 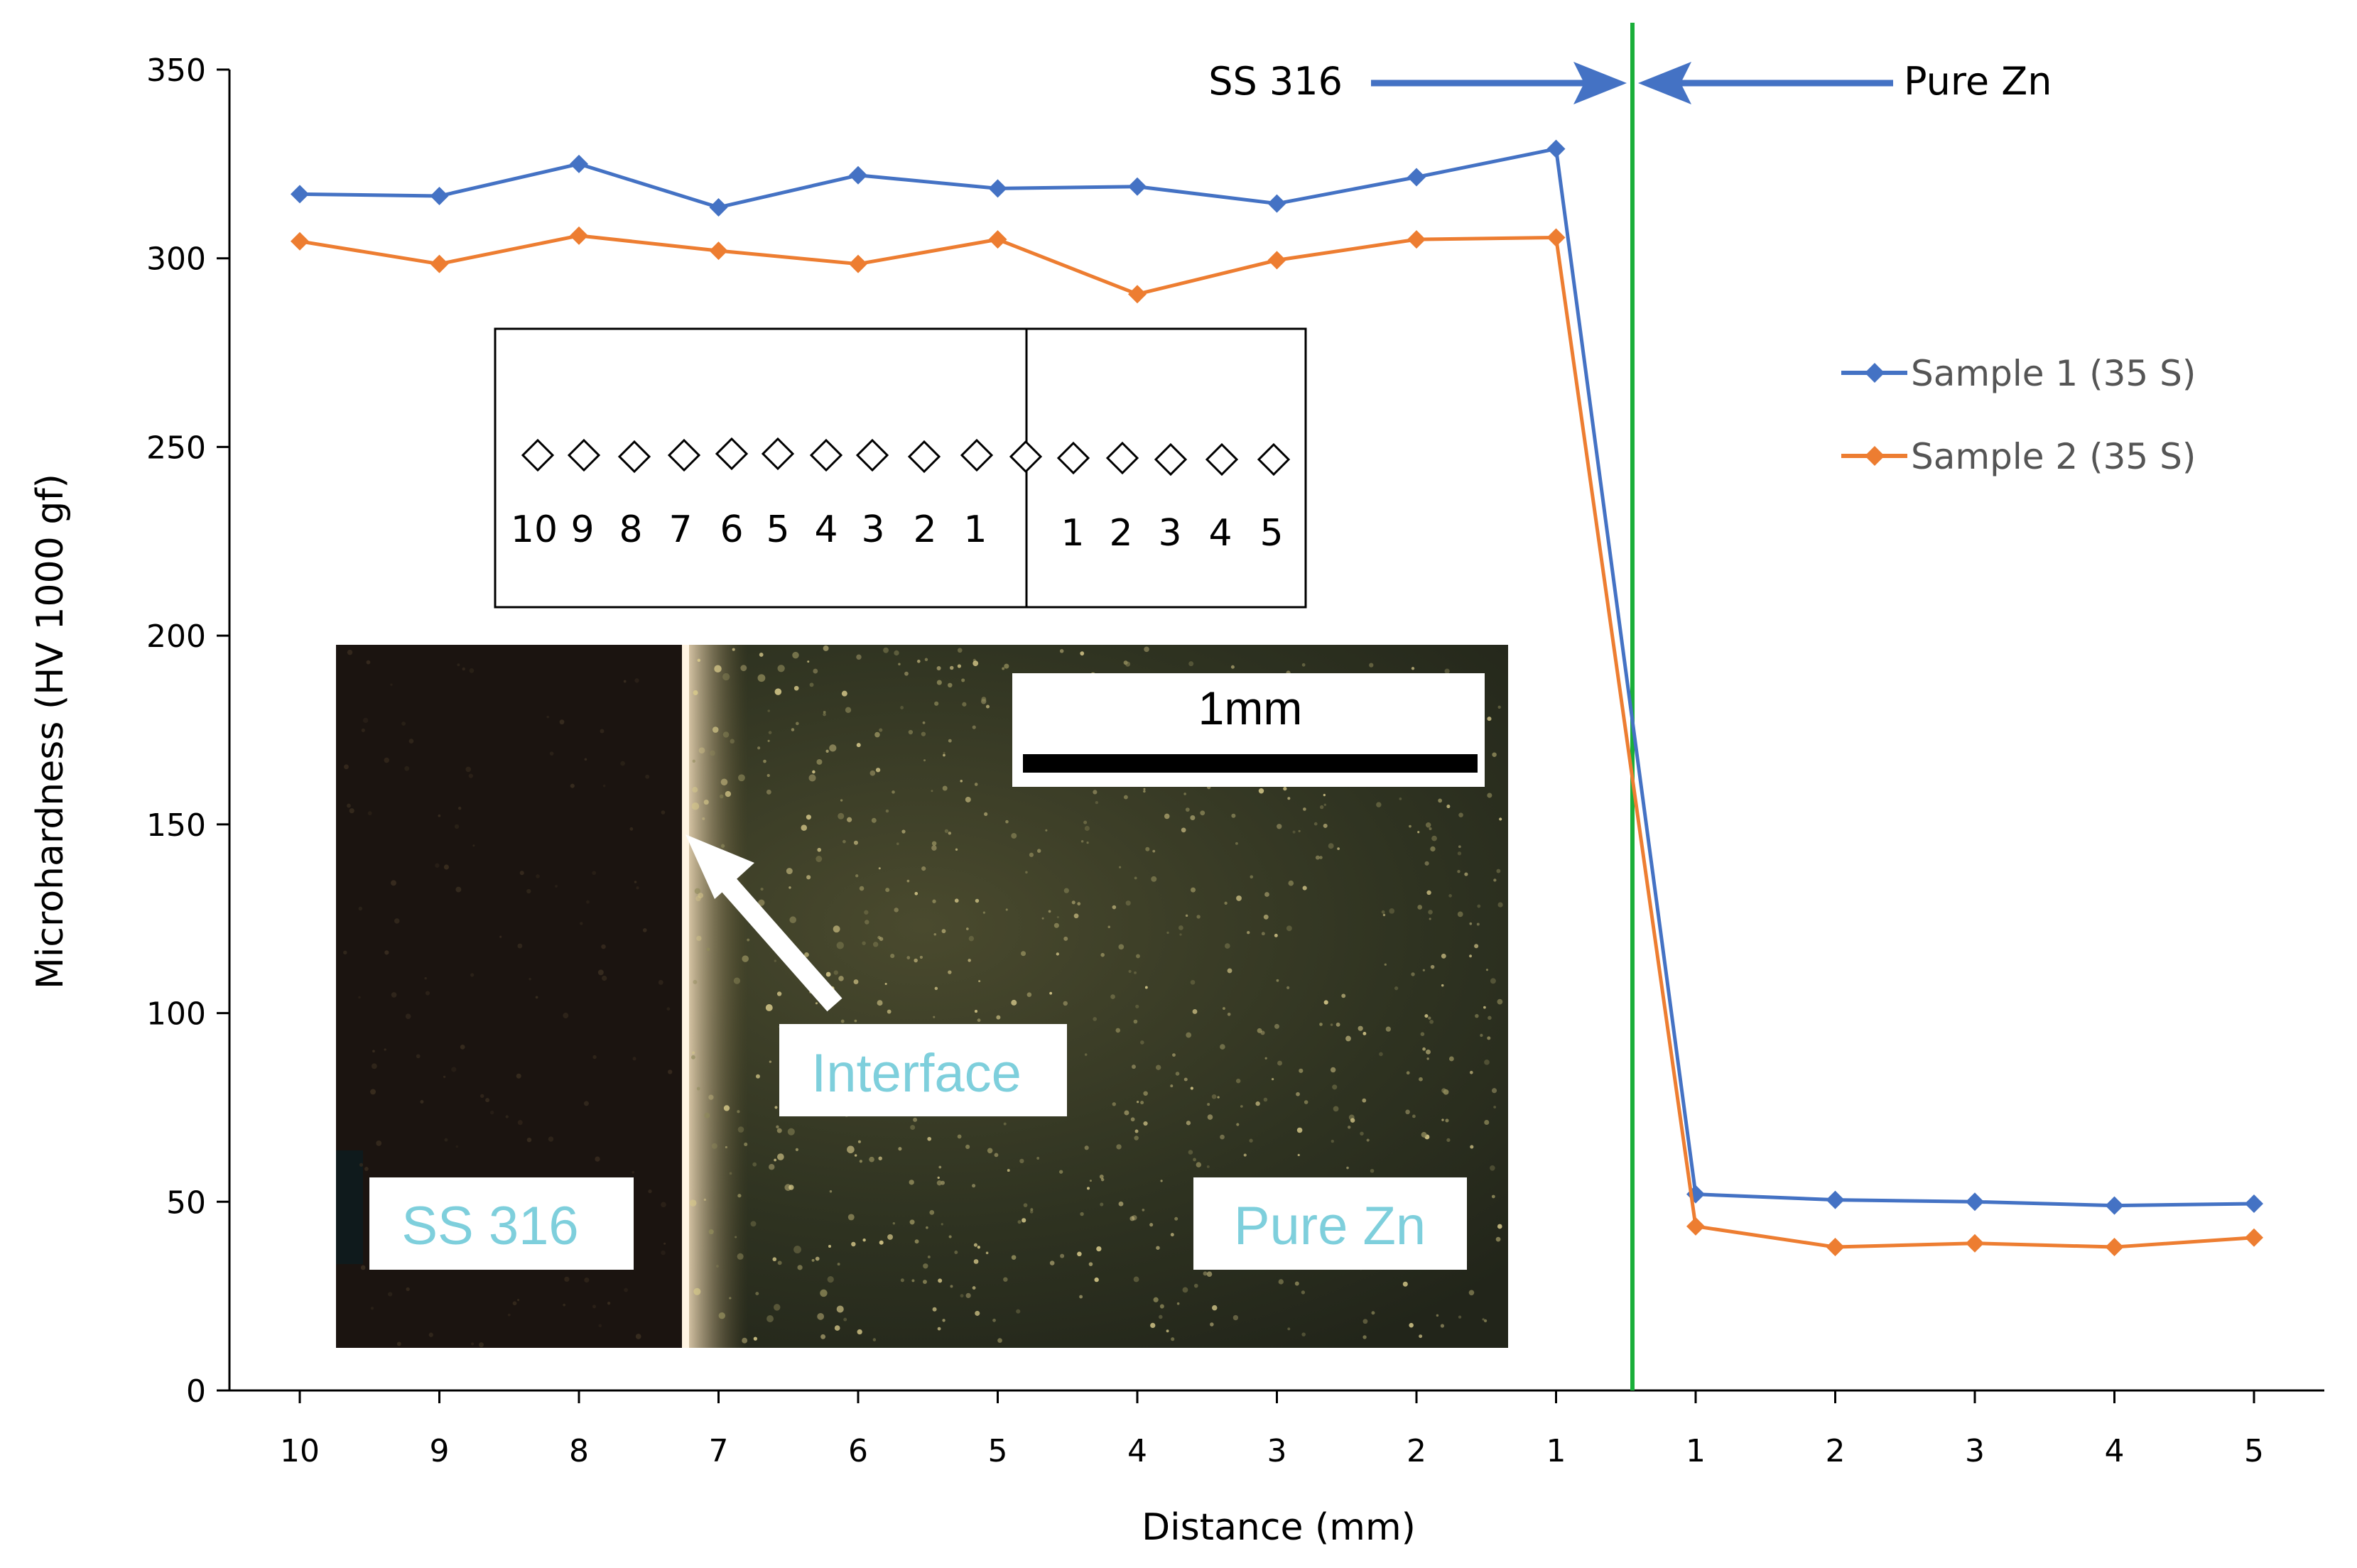 I want to click on indent-number-left: 1, so click(x=975, y=529).